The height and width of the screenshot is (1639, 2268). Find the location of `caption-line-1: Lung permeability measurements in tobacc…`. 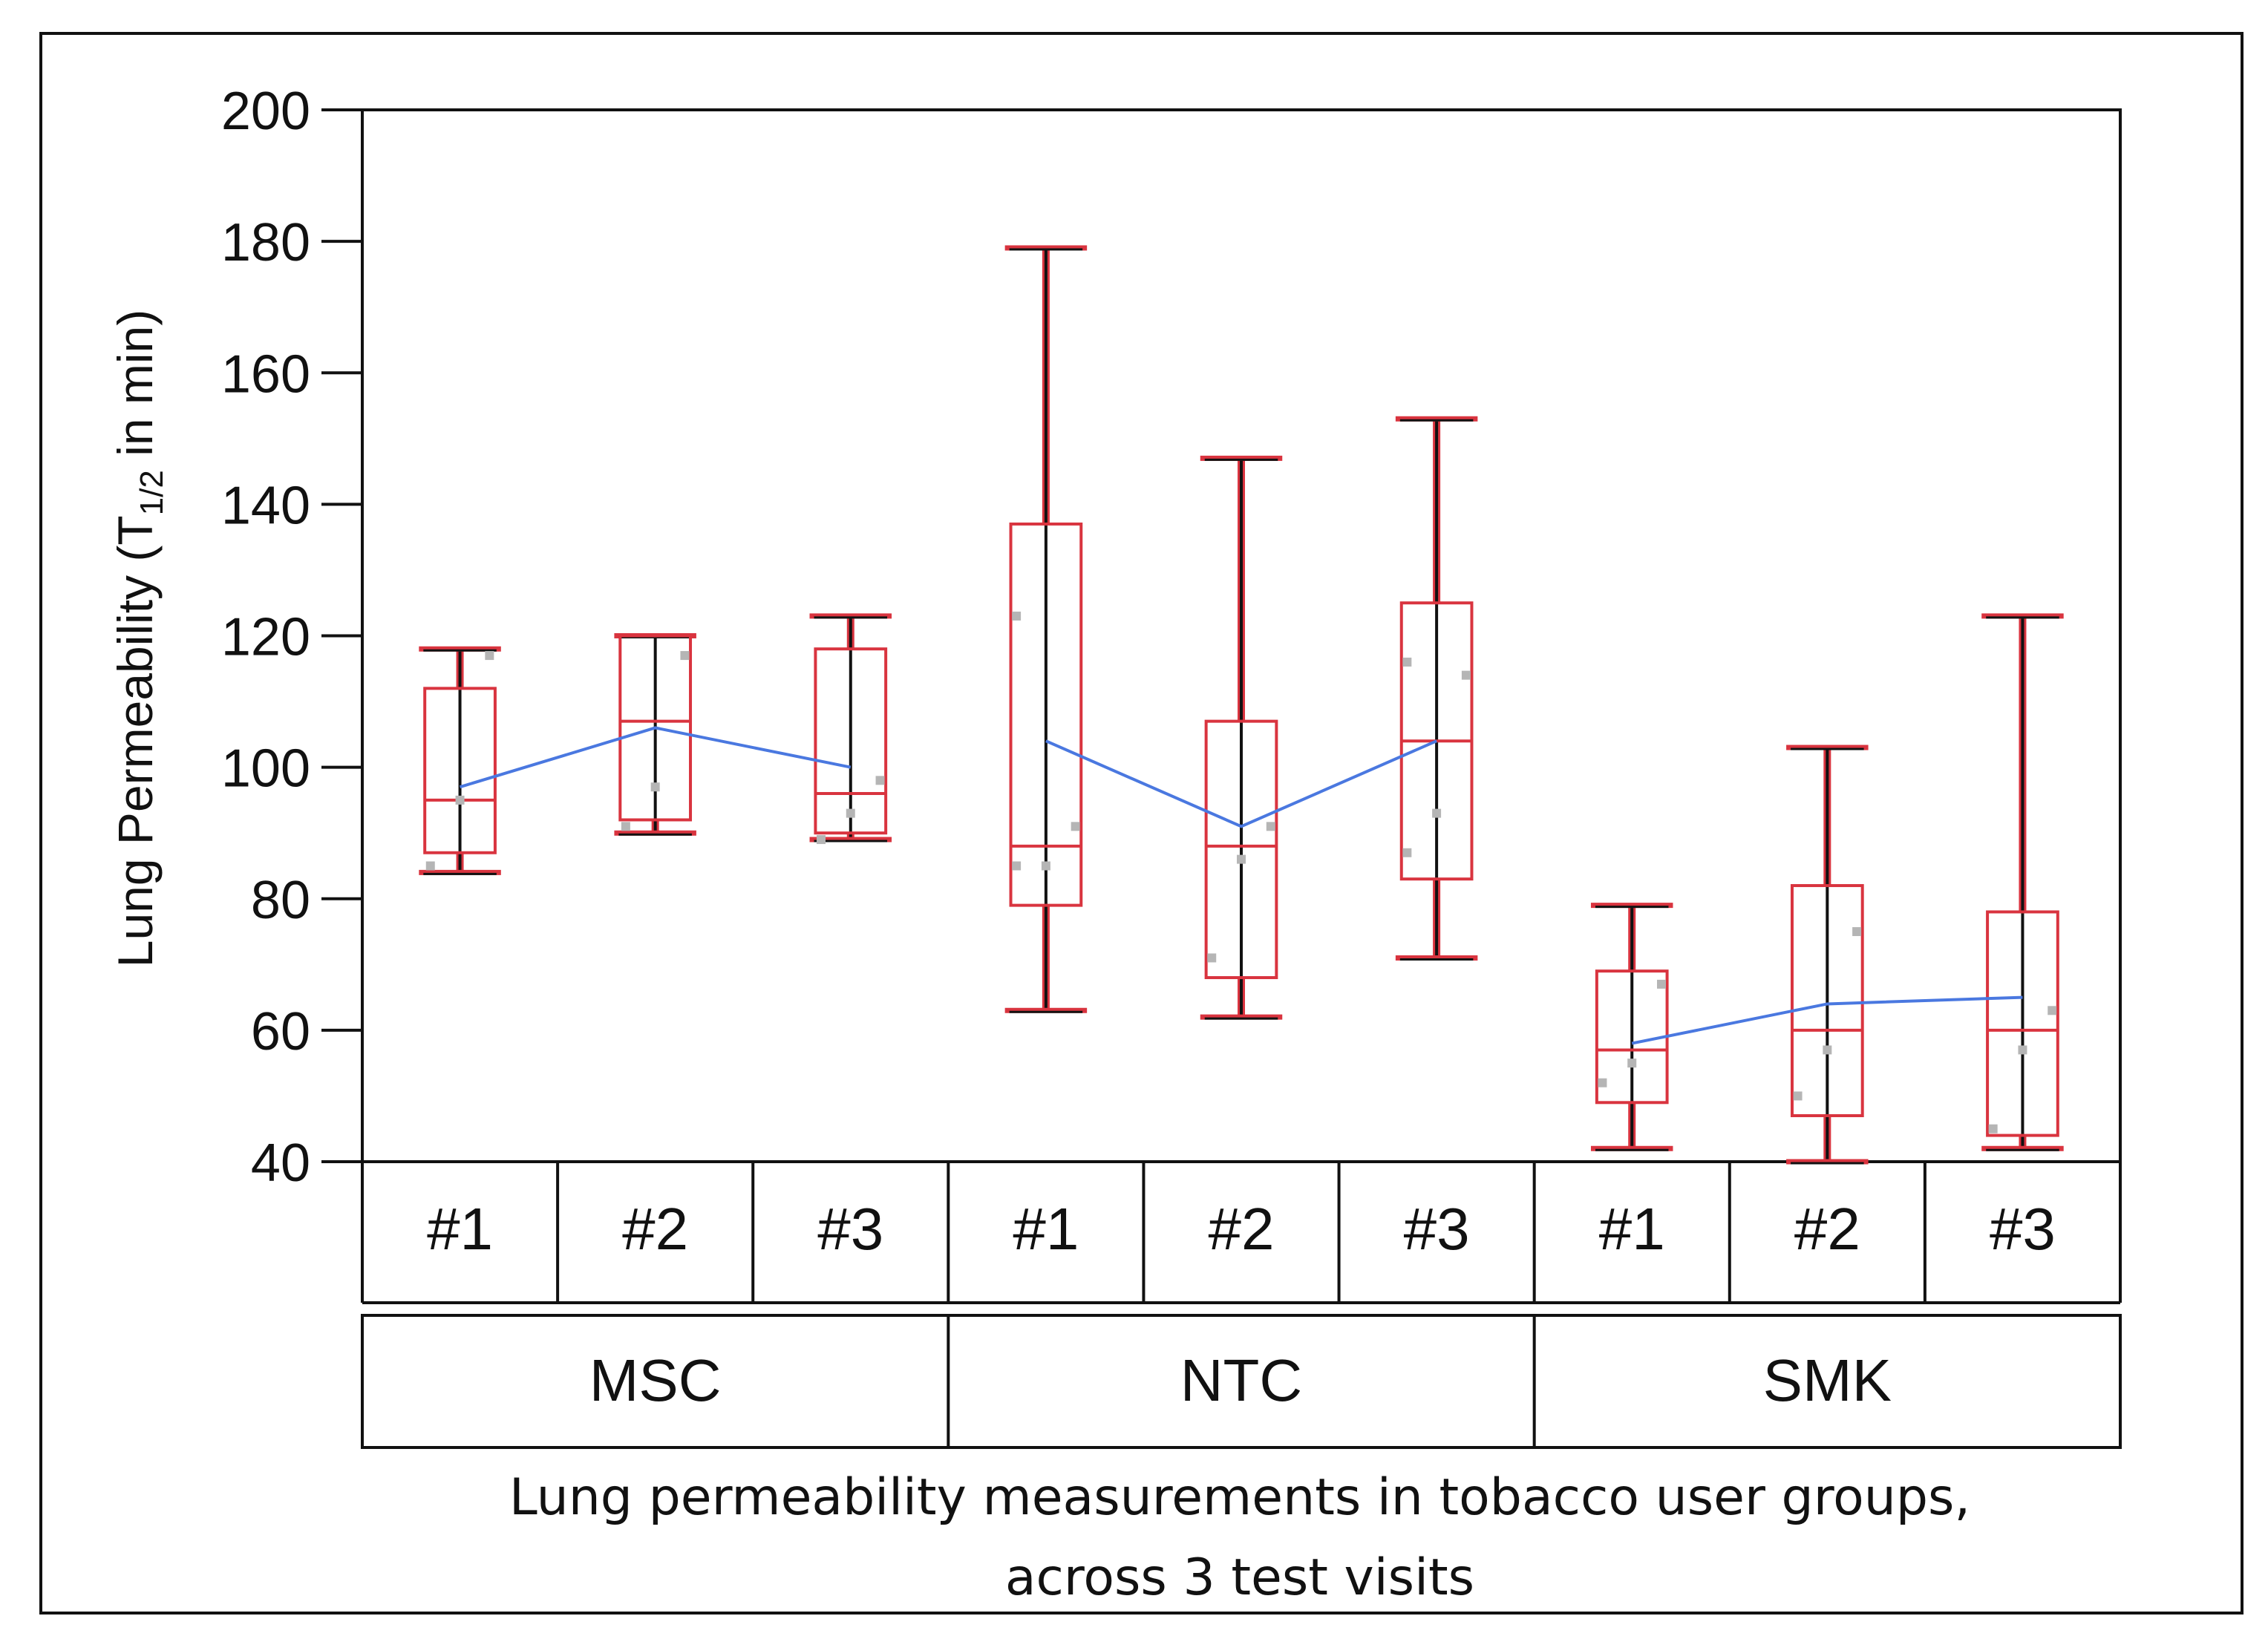

caption-line-1: Lung permeability measurements in tobacc… is located at coordinates (1239, 1497).